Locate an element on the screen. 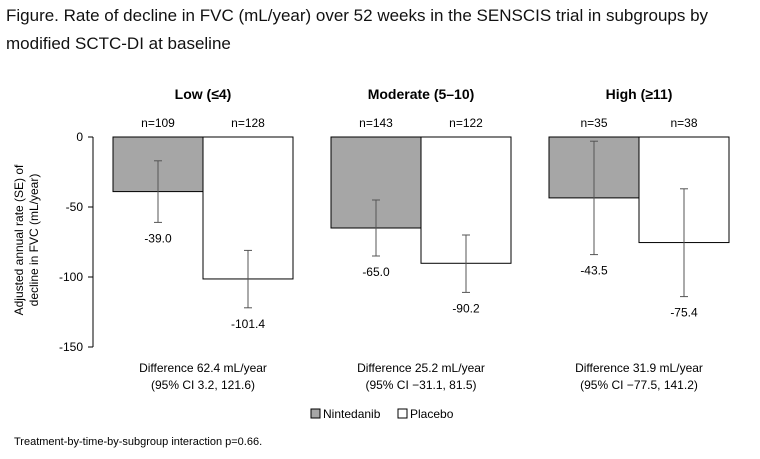  data-label: -43.5 is located at coordinates (594, 271).